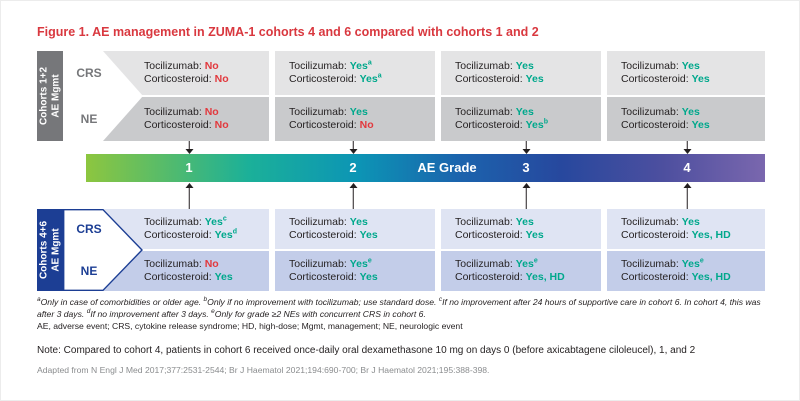 The height and width of the screenshot is (401, 800). What do you see at coordinates (353, 167) in the screenshot?
I see `grade-number-2: 2` at bounding box center [353, 167].